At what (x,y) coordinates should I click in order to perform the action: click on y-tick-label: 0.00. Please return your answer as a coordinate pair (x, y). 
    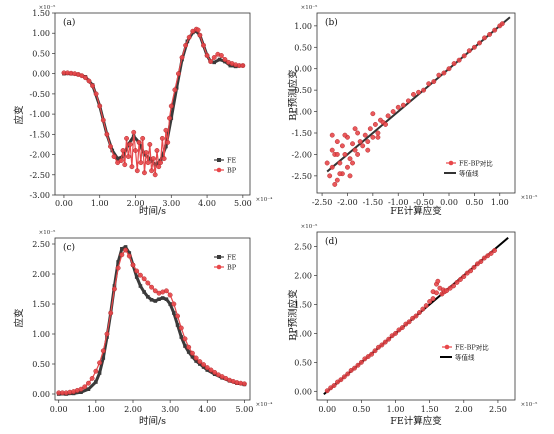
    Looking at the image, I should click on (41, 74).